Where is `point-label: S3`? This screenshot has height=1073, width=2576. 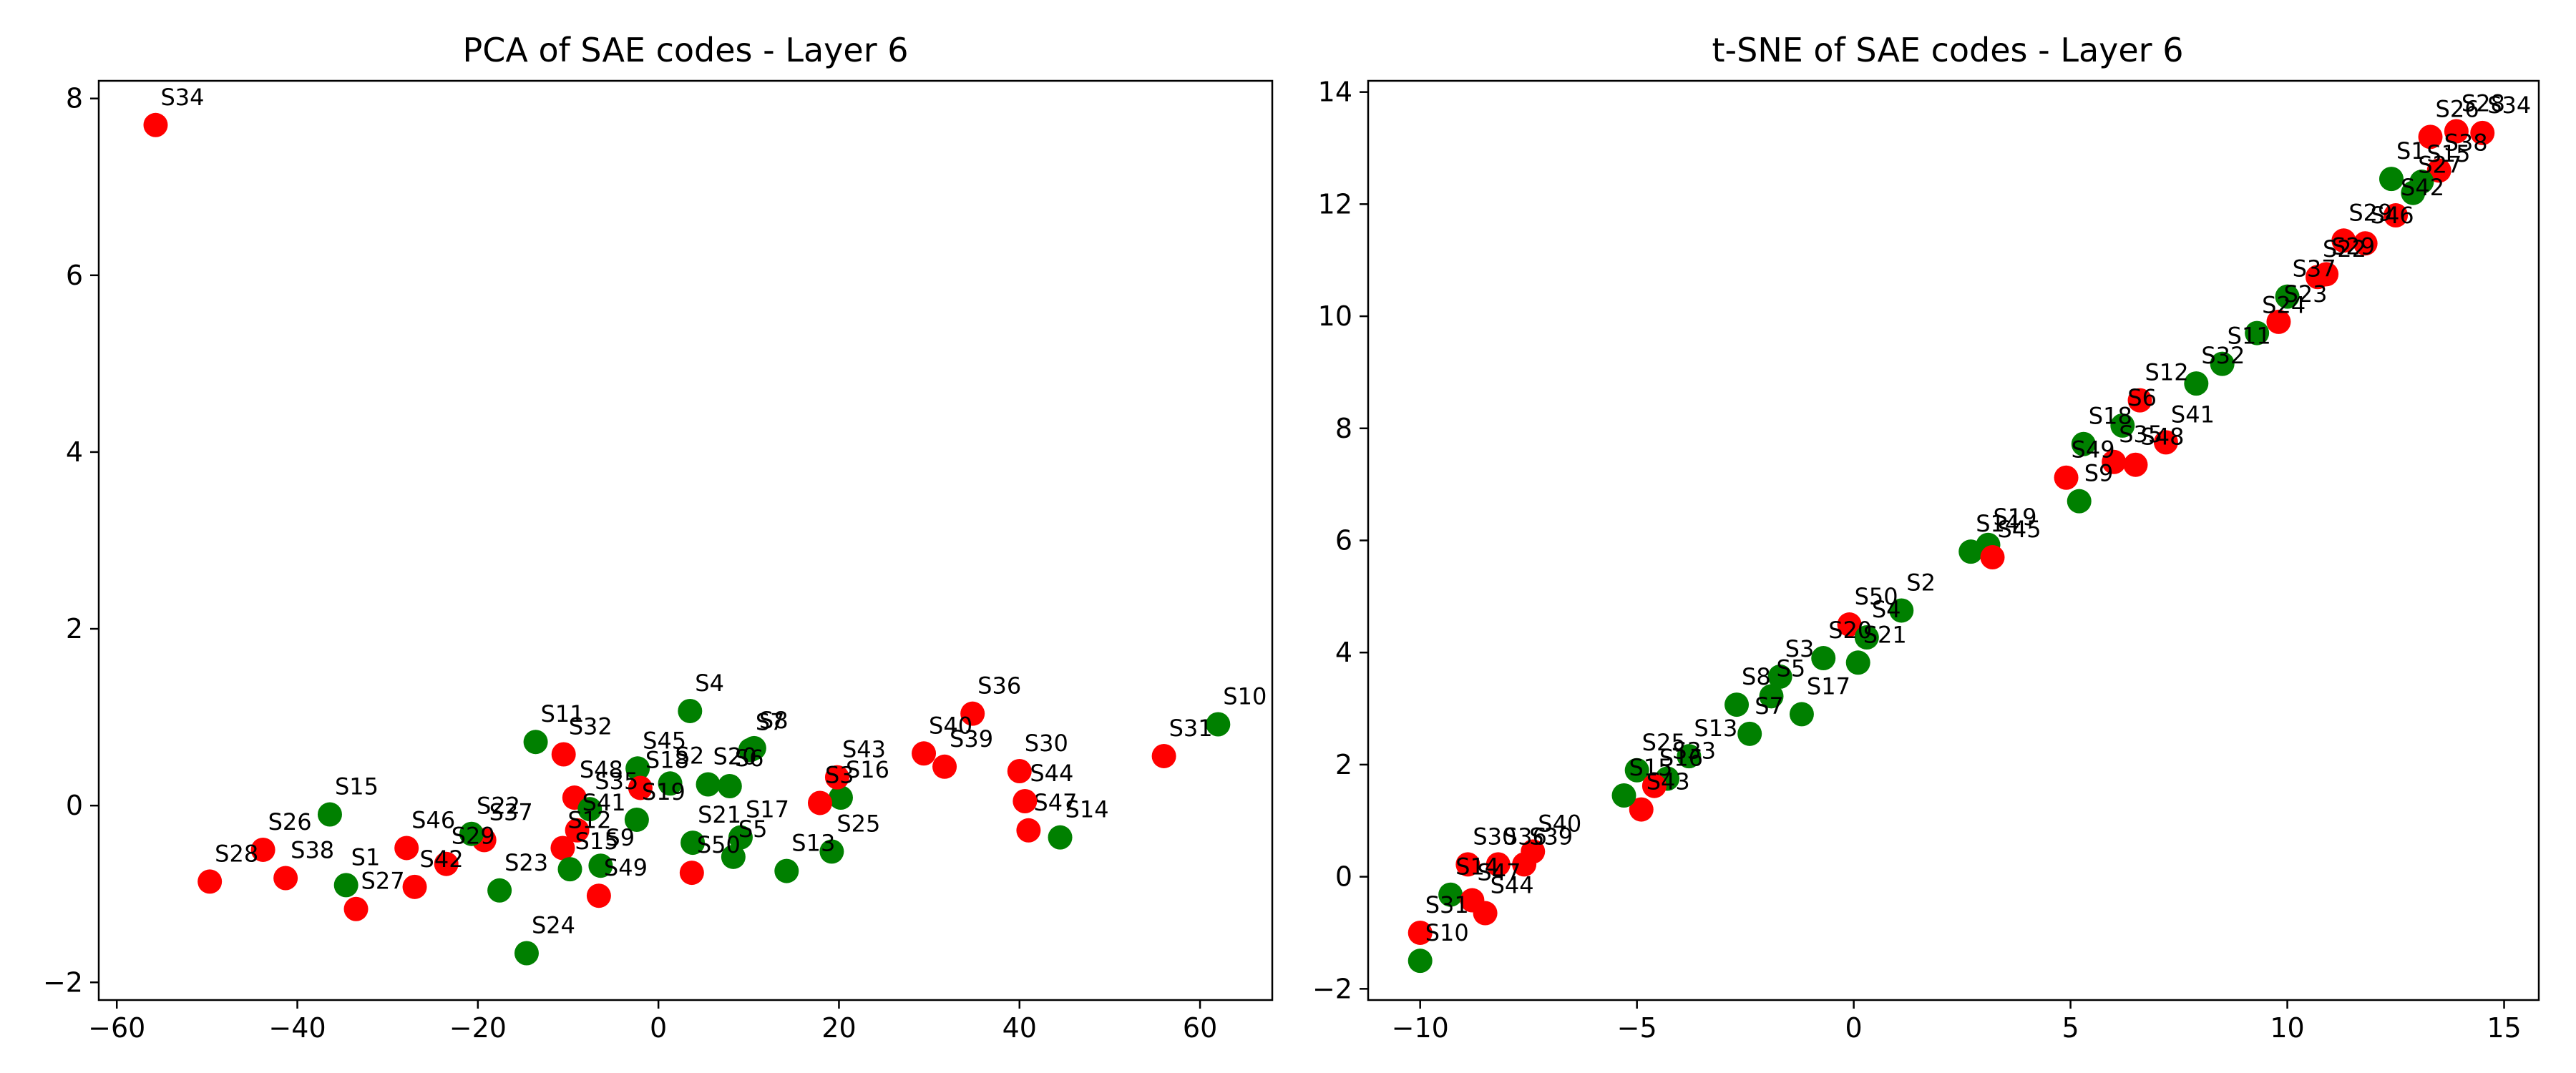 point-label: S3 is located at coordinates (1800, 648).